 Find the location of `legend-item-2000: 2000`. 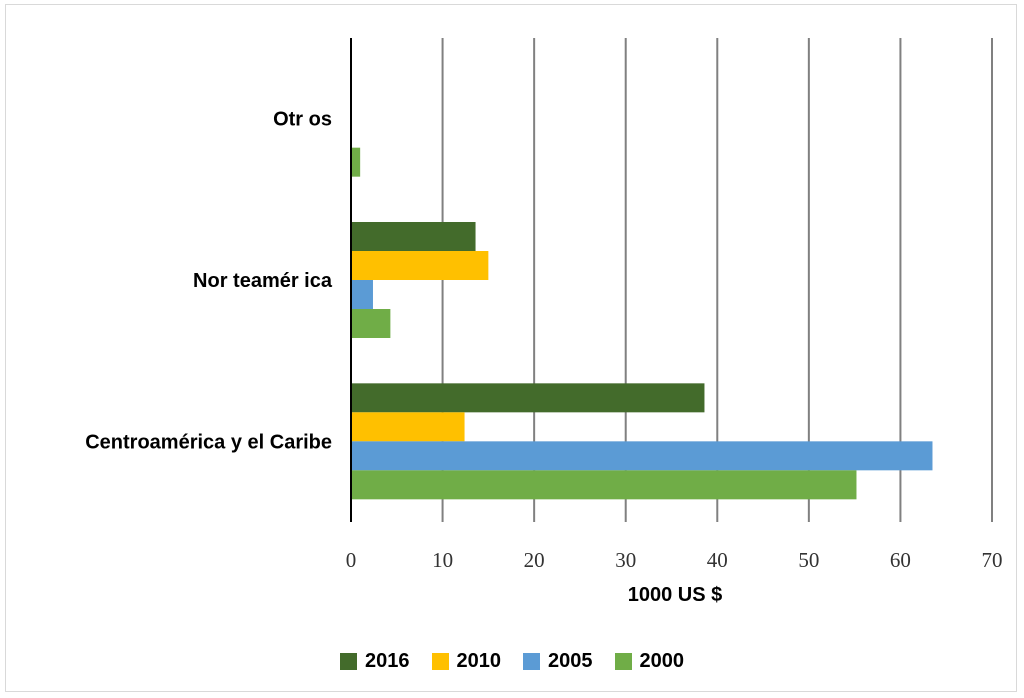

legend-item-2000: 2000 is located at coordinates (649, 661).